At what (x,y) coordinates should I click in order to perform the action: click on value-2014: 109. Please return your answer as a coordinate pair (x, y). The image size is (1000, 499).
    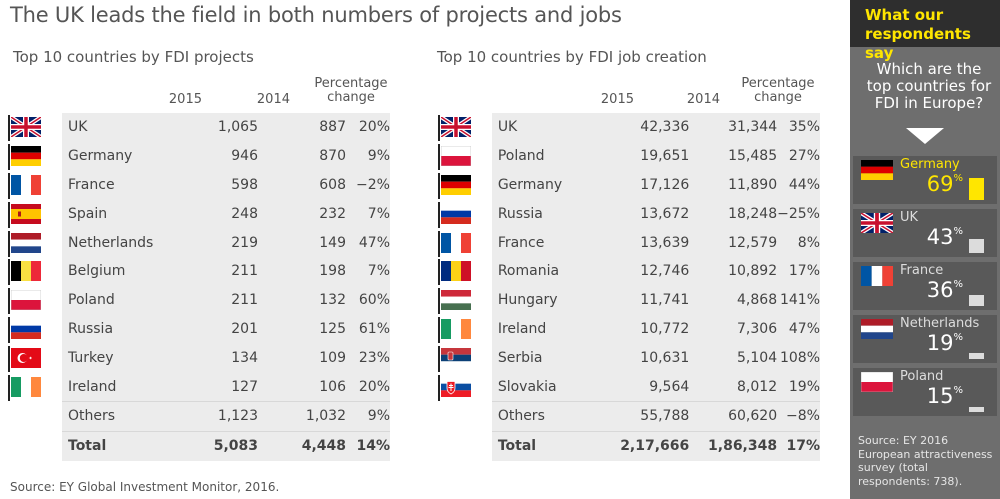
    Looking at the image, I should click on (302, 358).